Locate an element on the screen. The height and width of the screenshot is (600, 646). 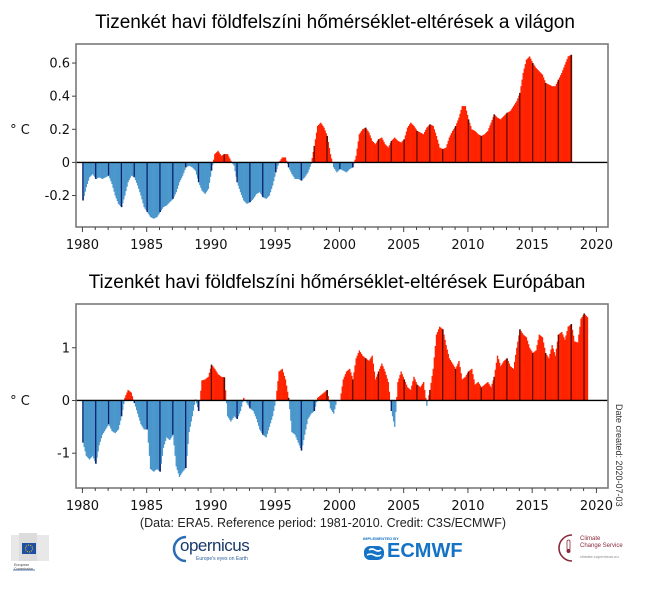
chart-1-ytick-label: -0.2 is located at coordinates (57, 196).